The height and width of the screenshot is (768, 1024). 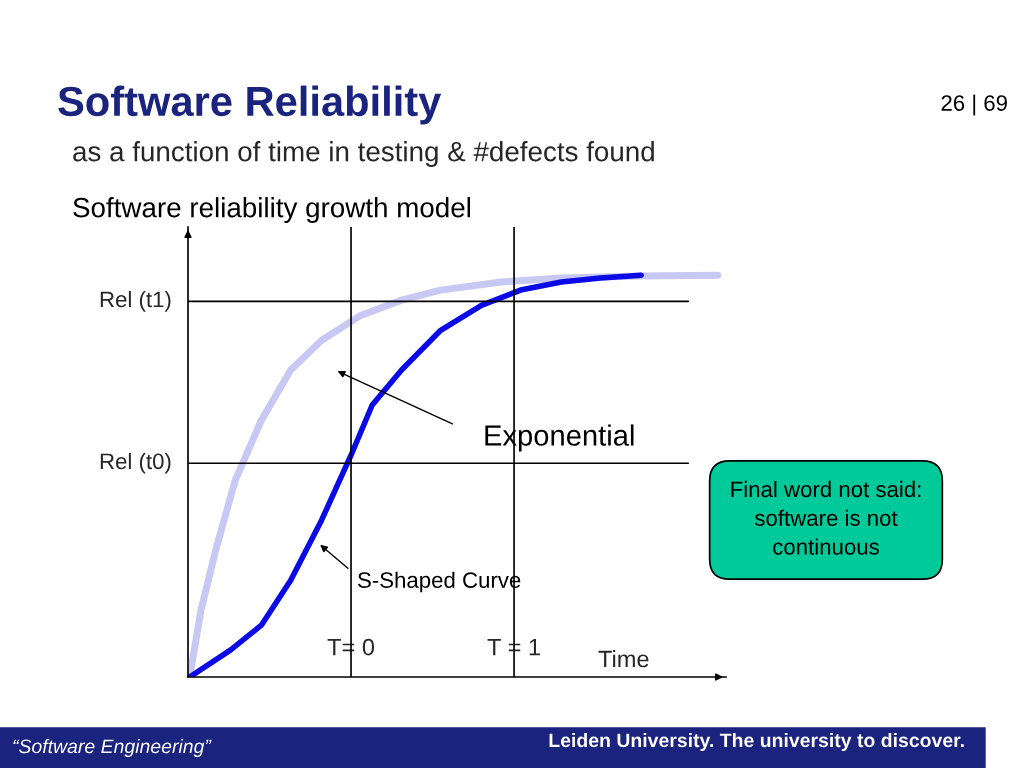 What do you see at coordinates (623, 659) in the screenshot?
I see `x-axis-title: Time` at bounding box center [623, 659].